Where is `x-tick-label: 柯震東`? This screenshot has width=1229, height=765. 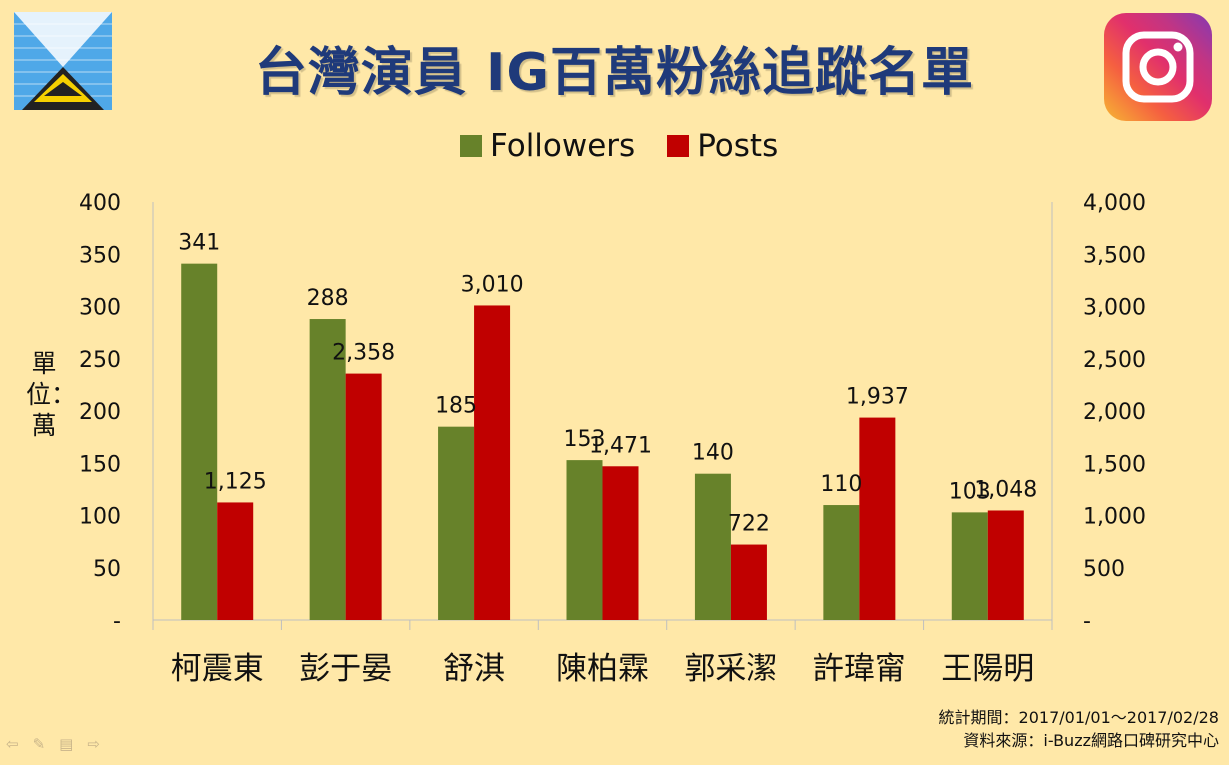
x-tick-label: 柯震東 is located at coordinates (217, 669).